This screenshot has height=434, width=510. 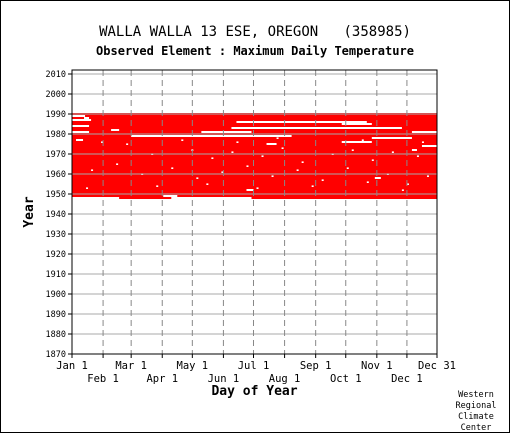 I want to click on y-tick-label: 1920, so click(x=56, y=255).